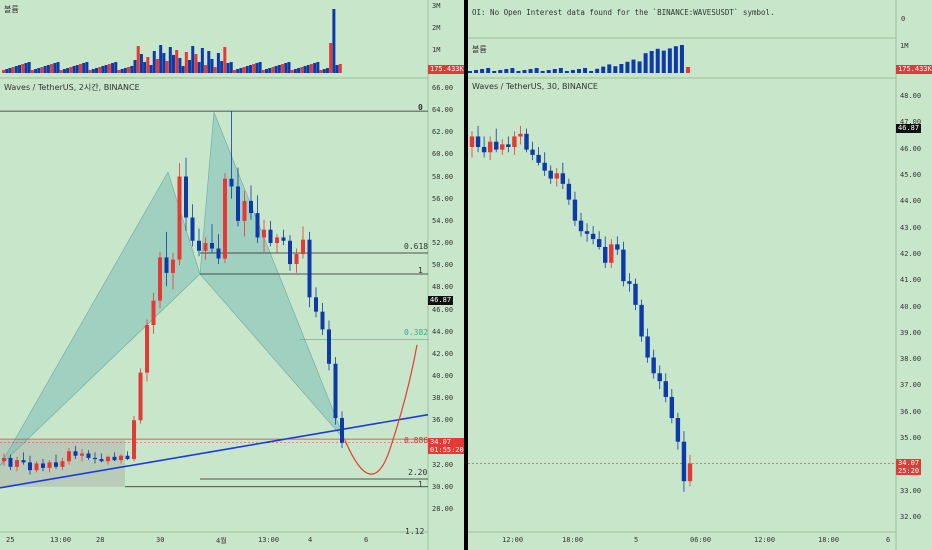  Describe the element at coordinates (72, 87) in the screenshot. I see `left-chart-title: Waves / TetherUS, 2시간, BINANCE` at that location.